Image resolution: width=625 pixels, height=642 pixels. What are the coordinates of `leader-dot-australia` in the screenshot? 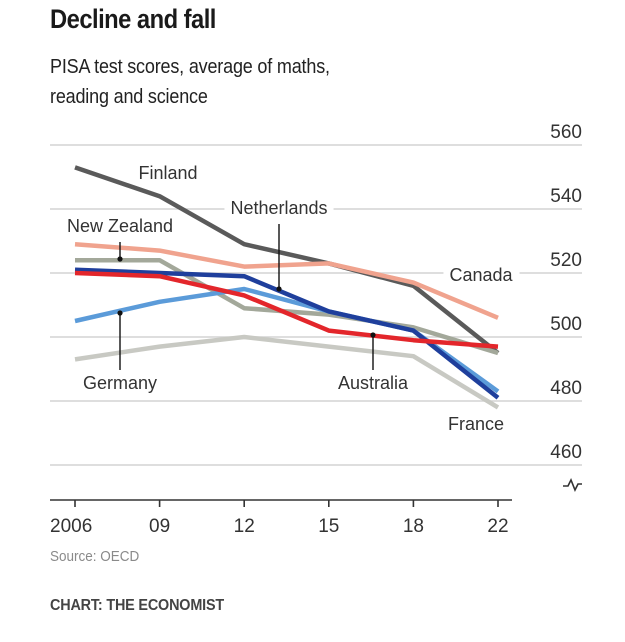 It's located at (373, 335).